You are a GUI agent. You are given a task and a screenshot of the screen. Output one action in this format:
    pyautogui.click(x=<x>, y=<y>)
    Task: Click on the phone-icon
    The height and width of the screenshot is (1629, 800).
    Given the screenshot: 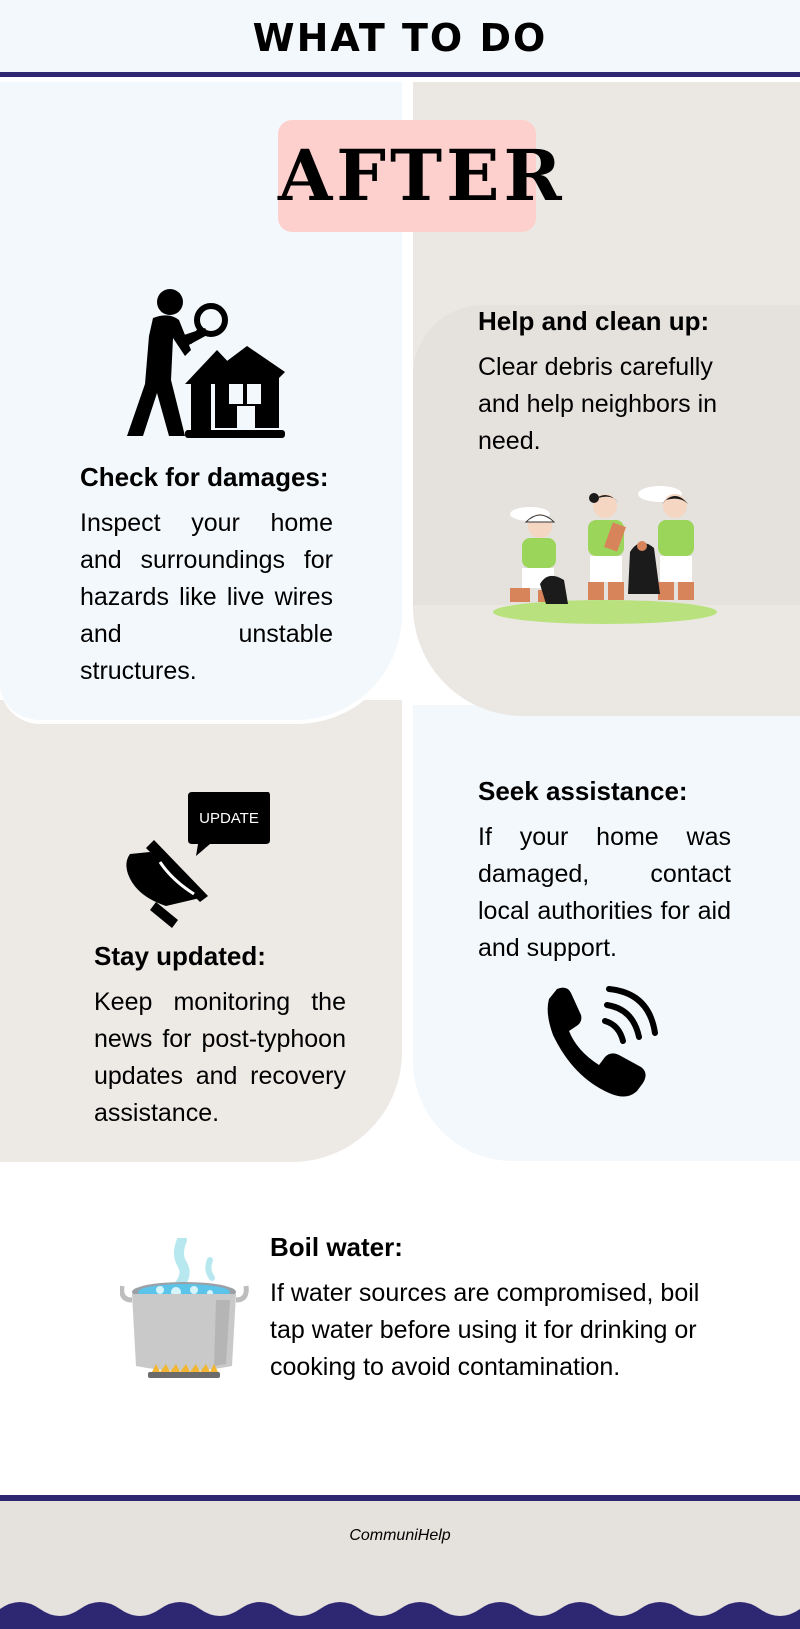 What is the action you would take?
    pyautogui.click(x=602, y=1041)
    